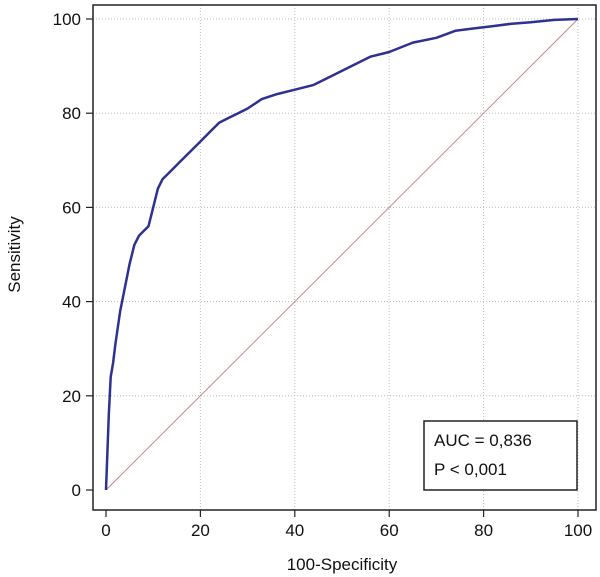 This screenshot has height=577, width=600. Describe the element at coordinates (71, 207) in the screenshot. I see `y-tick-label: 60` at that location.